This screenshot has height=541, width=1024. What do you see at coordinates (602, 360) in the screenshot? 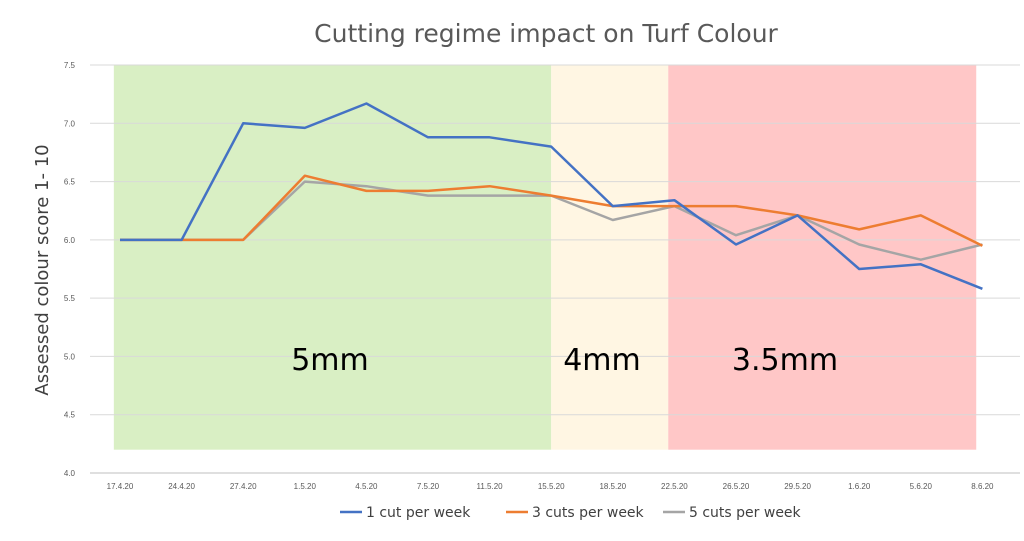
I see `zone-label-1: 4mm` at bounding box center [602, 360].